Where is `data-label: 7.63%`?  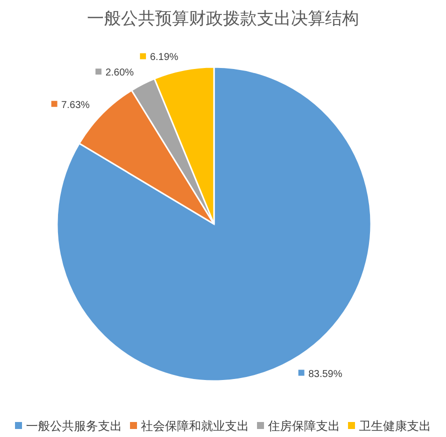
data-label: 7.63% is located at coordinates (75, 105).